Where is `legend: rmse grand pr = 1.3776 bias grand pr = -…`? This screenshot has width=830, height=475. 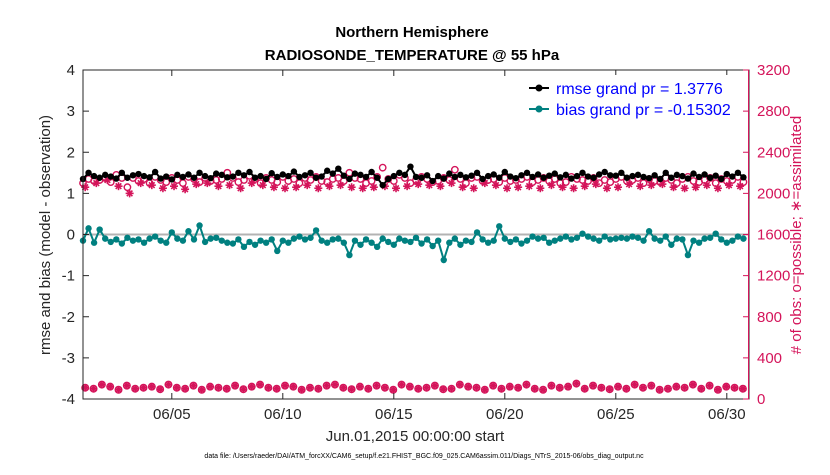
legend: rmse grand pr = 1.3776 bias grand pr = -… is located at coordinates (634, 97).